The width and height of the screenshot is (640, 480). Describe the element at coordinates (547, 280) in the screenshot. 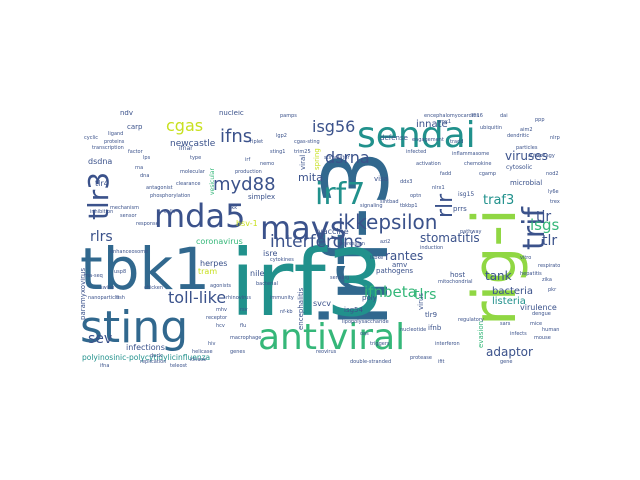

I see `word: zika` at that location.